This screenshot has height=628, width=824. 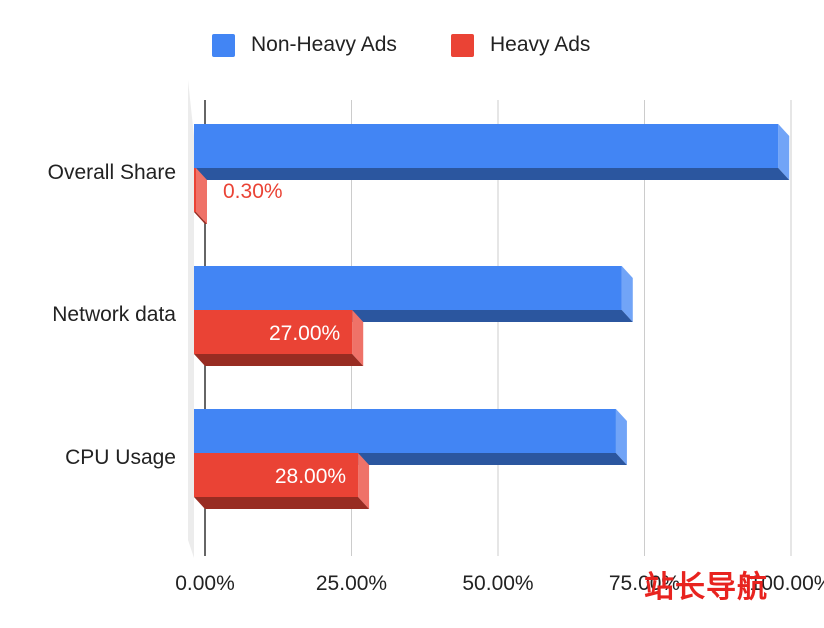 I want to click on legend-label-non-heavy-ads: Non-Heavy Ads, so click(x=324, y=44).